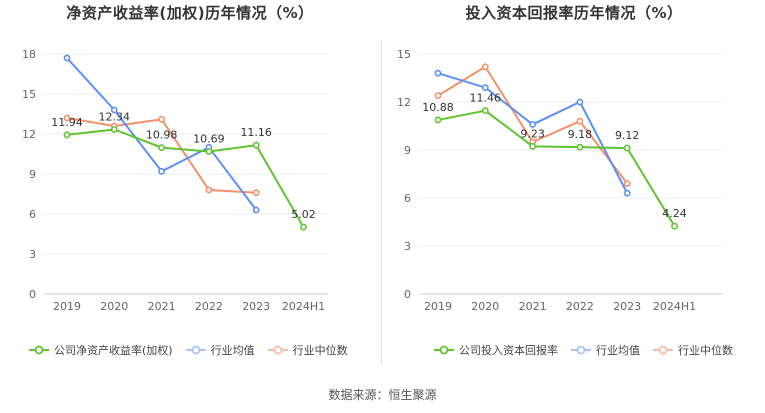  Describe the element at coordinates (486, 98) in the screenshot. I see `data-label: 11.46` at that location.